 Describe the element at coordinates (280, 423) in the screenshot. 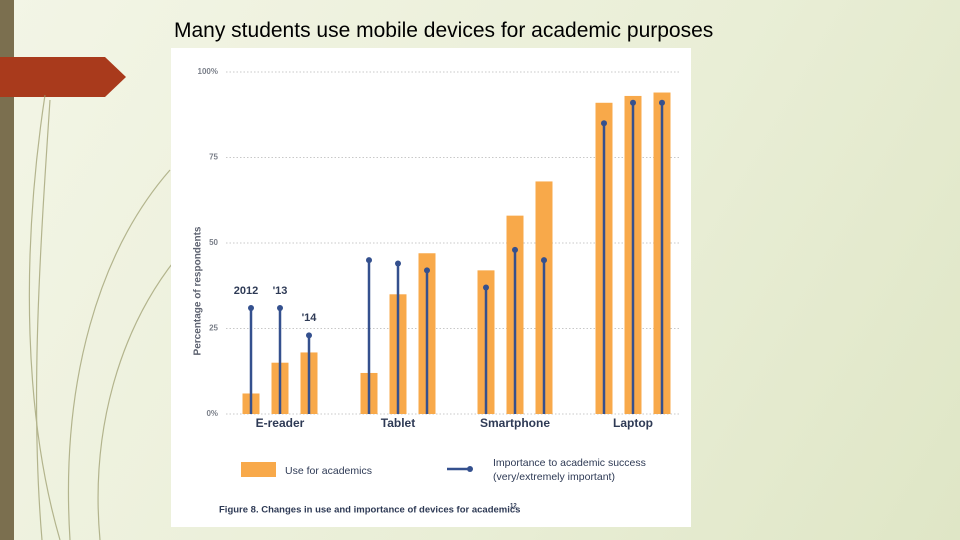

I see `category-label: E-reader` at that location.